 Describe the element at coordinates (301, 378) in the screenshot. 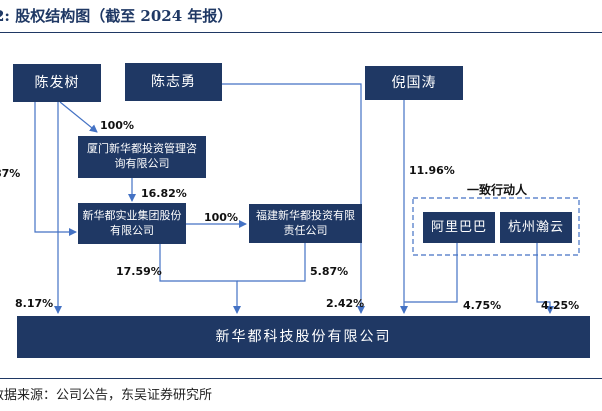

I see `bottom-divider` at that location.